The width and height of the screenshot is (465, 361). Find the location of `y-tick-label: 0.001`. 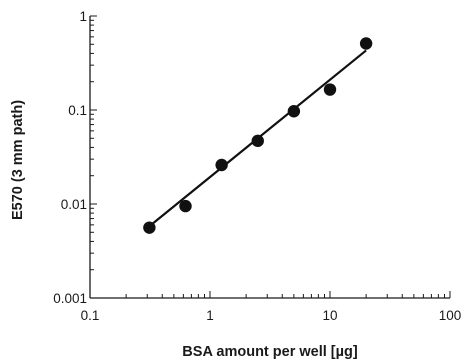

y-tick-label: 0.001 is located at coordinates (70, 298).